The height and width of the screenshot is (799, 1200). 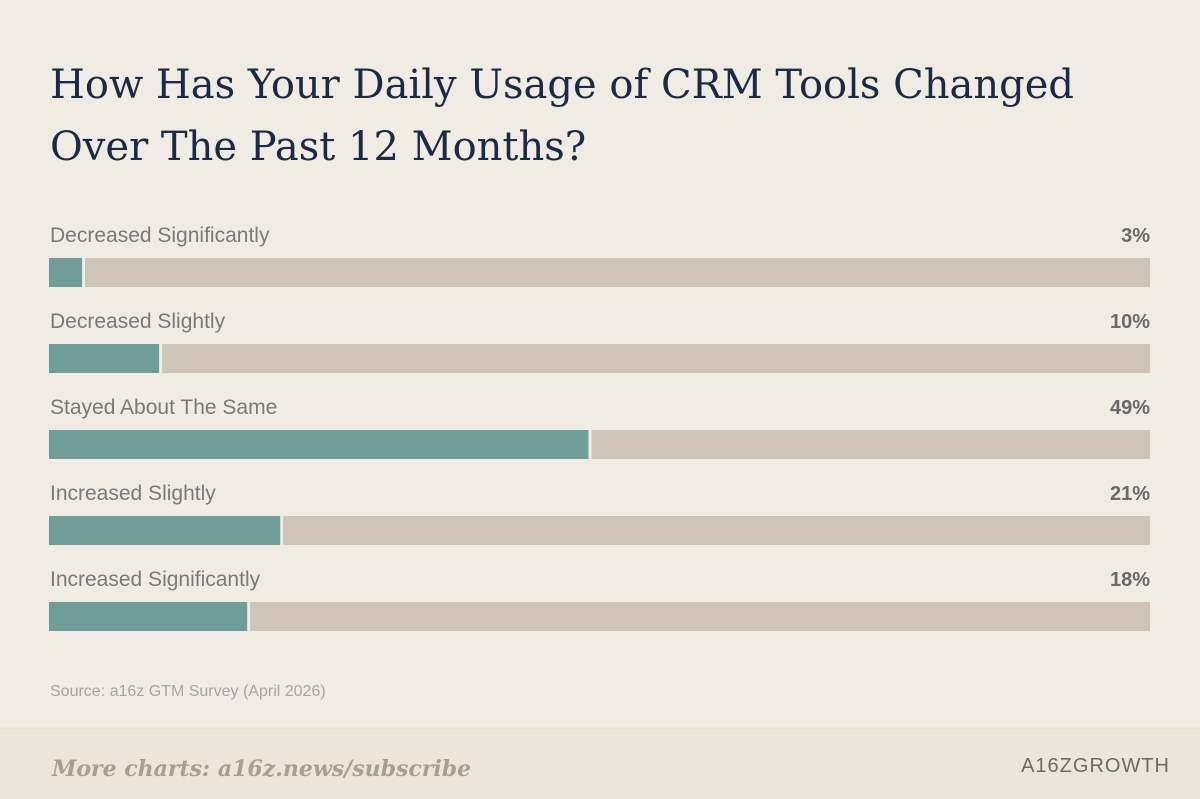 What do you see at coordinates (133, 493) in the screenshot?
I see `category-label: Increased Slightly` at bounding box center [133, 493].